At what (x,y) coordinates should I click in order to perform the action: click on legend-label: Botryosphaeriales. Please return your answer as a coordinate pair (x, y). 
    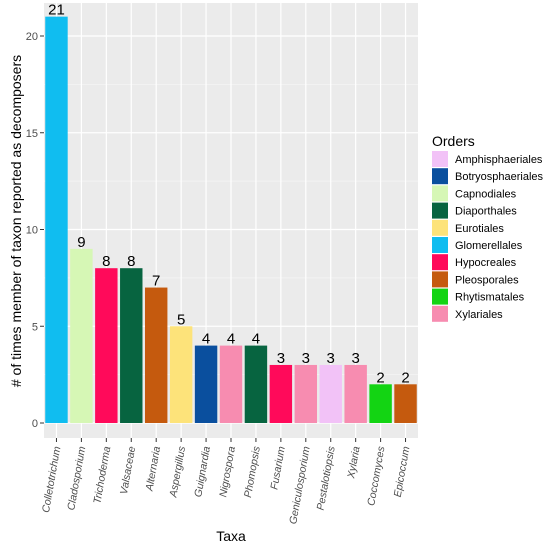
    Looking at the image, I should click on (499, 177).